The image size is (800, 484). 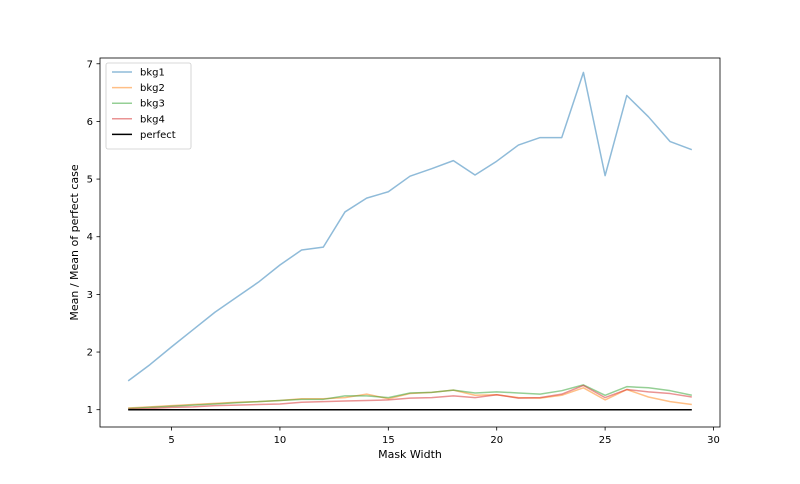 I want to click on y-tick-label: 1, so click(x=90, y=410).